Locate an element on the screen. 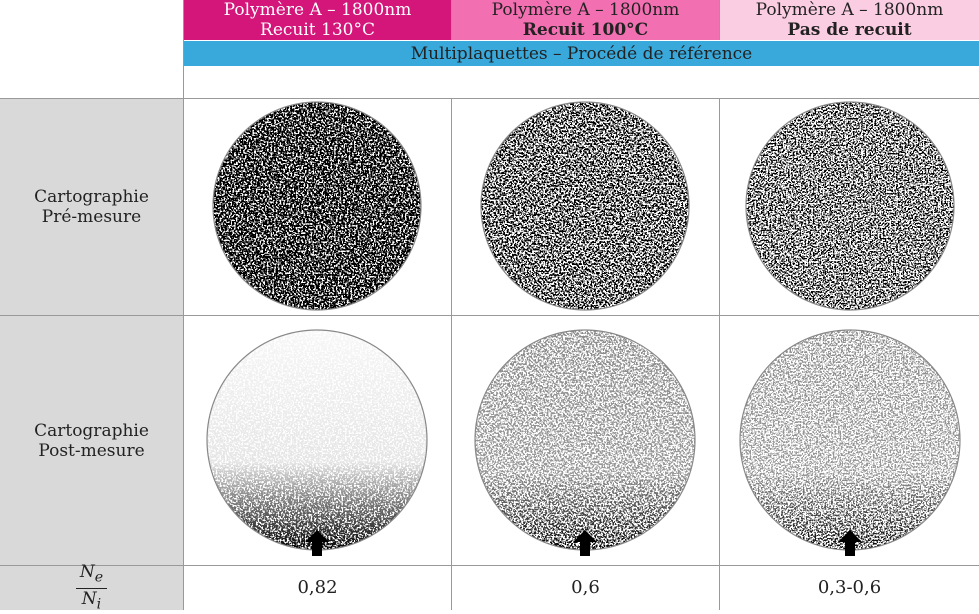 The height and width of the screenshot is (614, 979). band: Multiplaquettes – Procédé de référence is located at coordinates (581, 53).